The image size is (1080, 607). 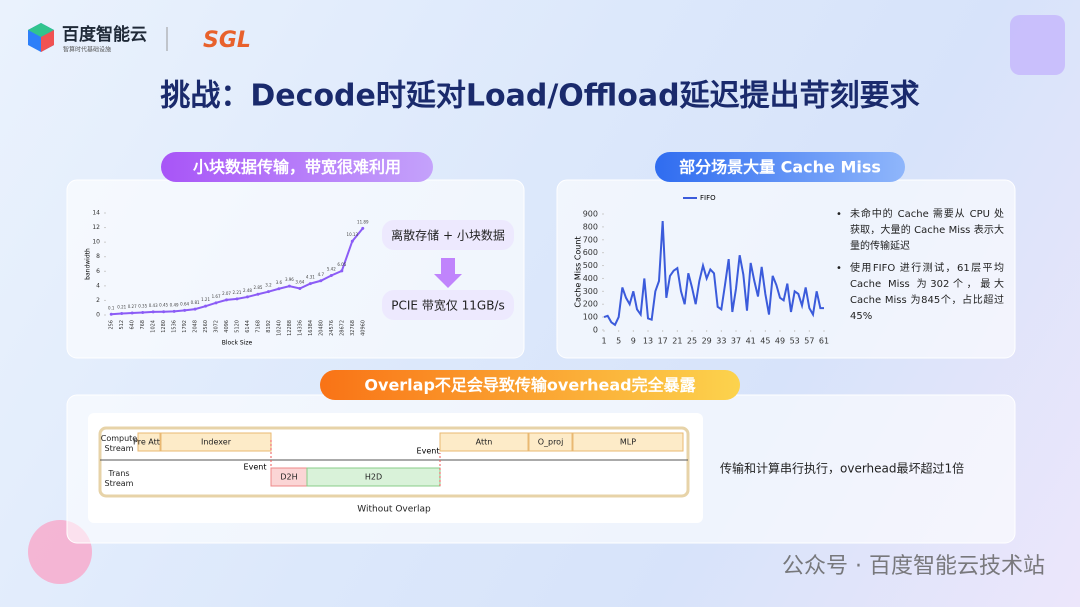 What do you see at coordinates (258, 326) in the screenshot?
I see `x-tick-label: 7168` at bounding box center [258, 326].